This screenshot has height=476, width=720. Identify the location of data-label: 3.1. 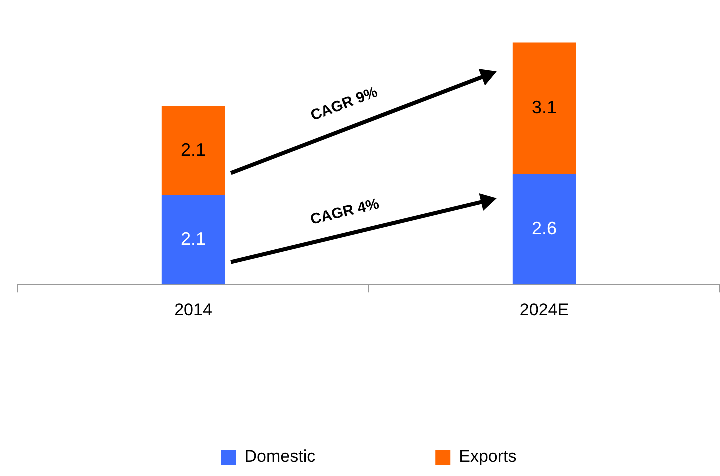
(545, 107).